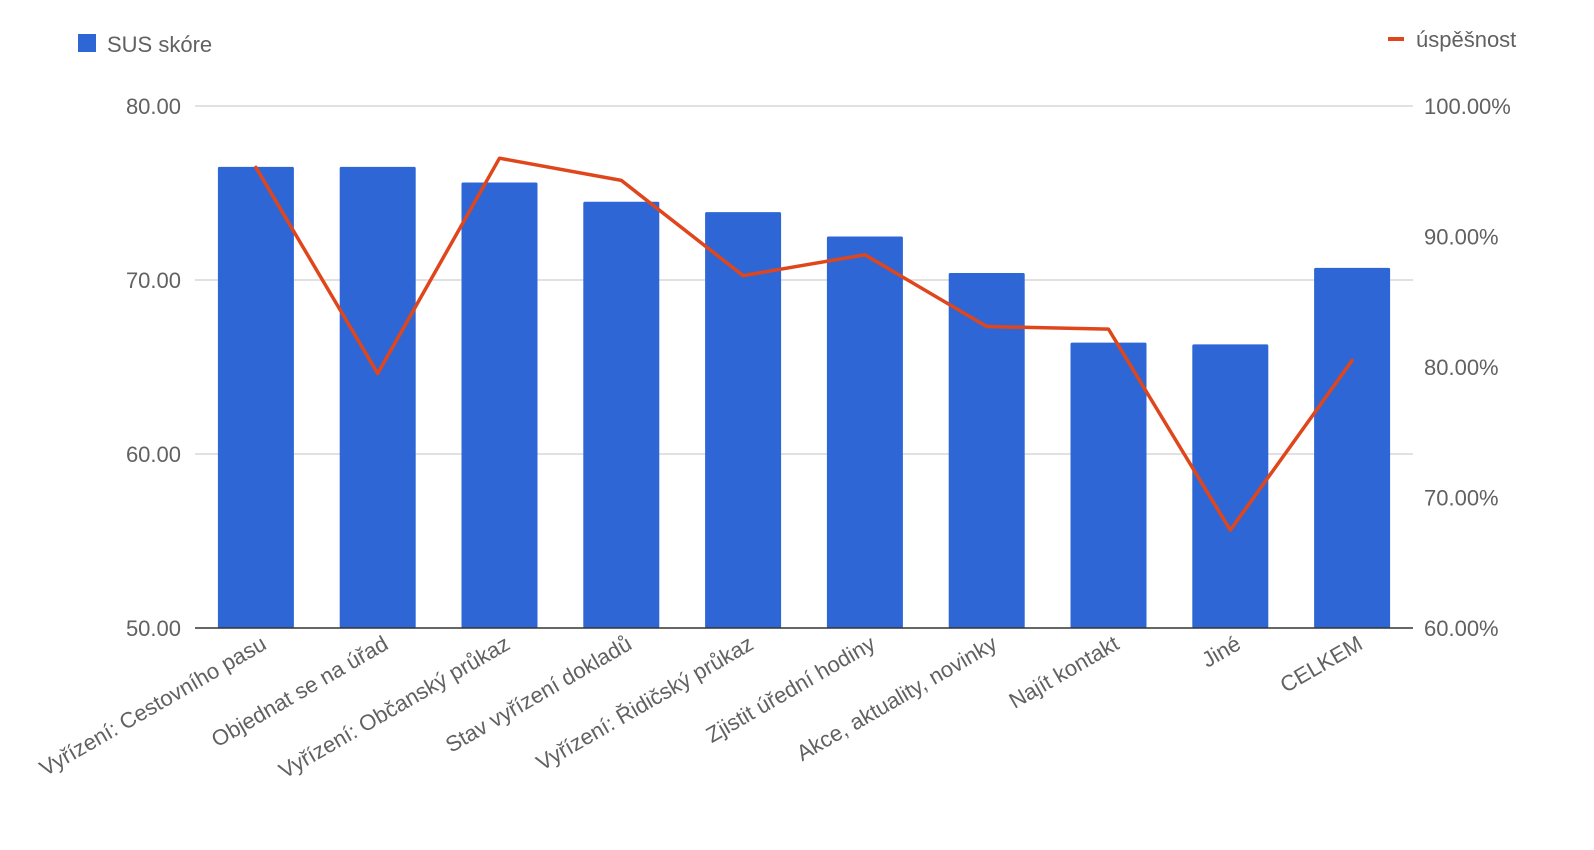  What do you see at coordinates (1461, 498) in the screenshot?
I see `right-tick-label: 70.00%` at bounding box center [1461, 498].